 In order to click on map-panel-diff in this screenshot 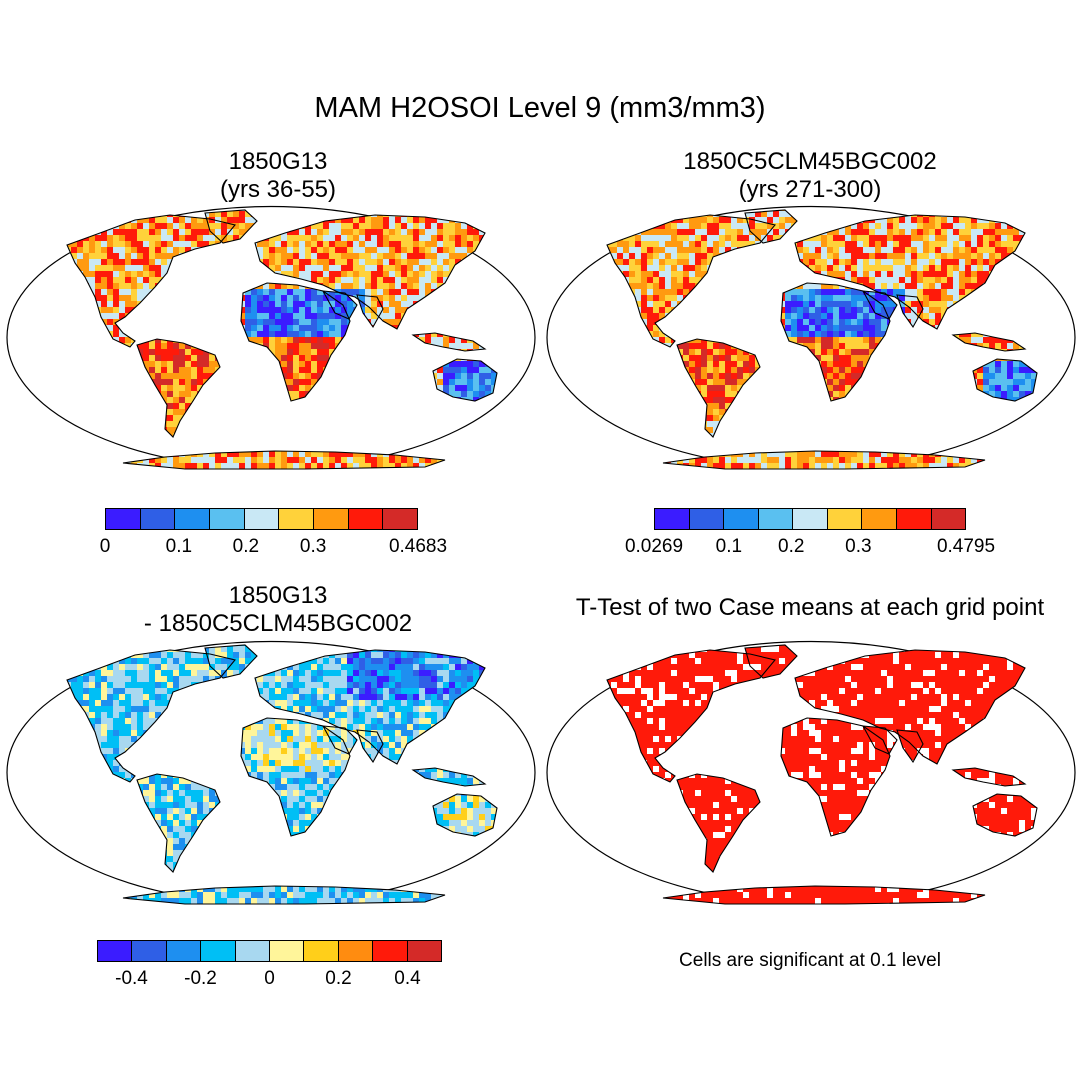, I will do `click(271, 772)`.